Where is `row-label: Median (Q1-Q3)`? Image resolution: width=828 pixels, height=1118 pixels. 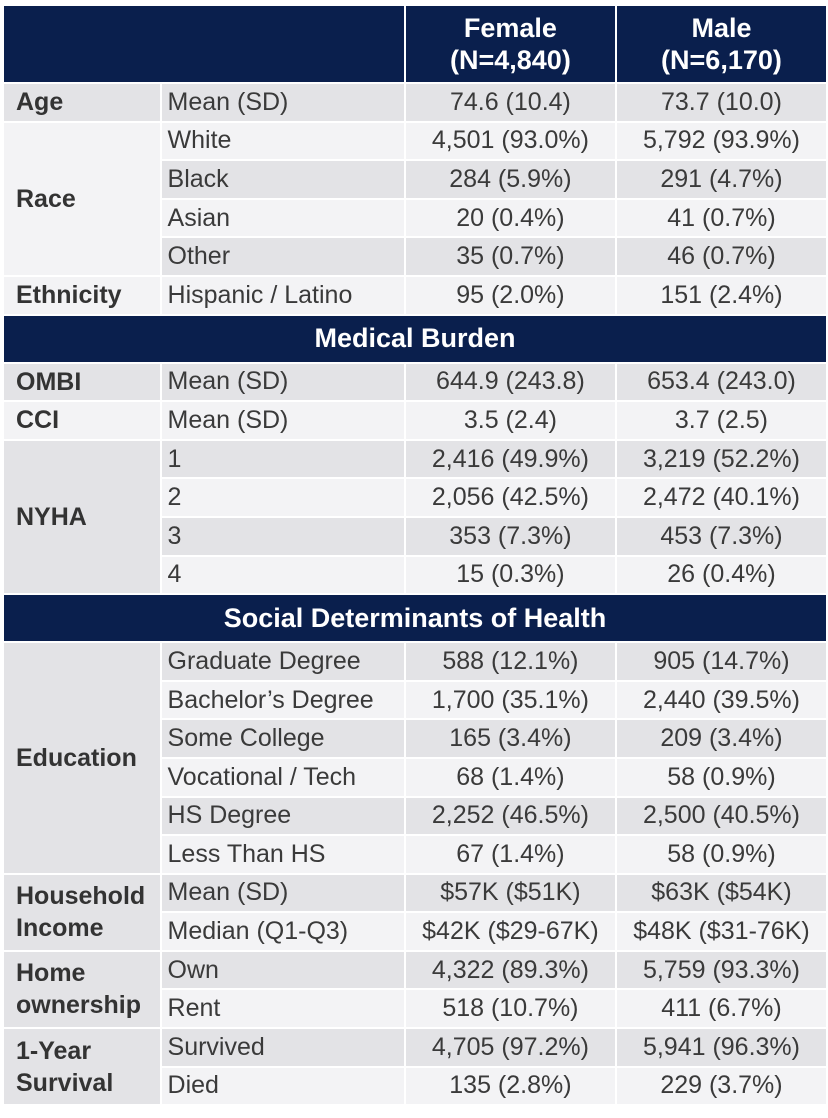 row-label: Median (Q1-Q3) is located at coordinates (282, 931).